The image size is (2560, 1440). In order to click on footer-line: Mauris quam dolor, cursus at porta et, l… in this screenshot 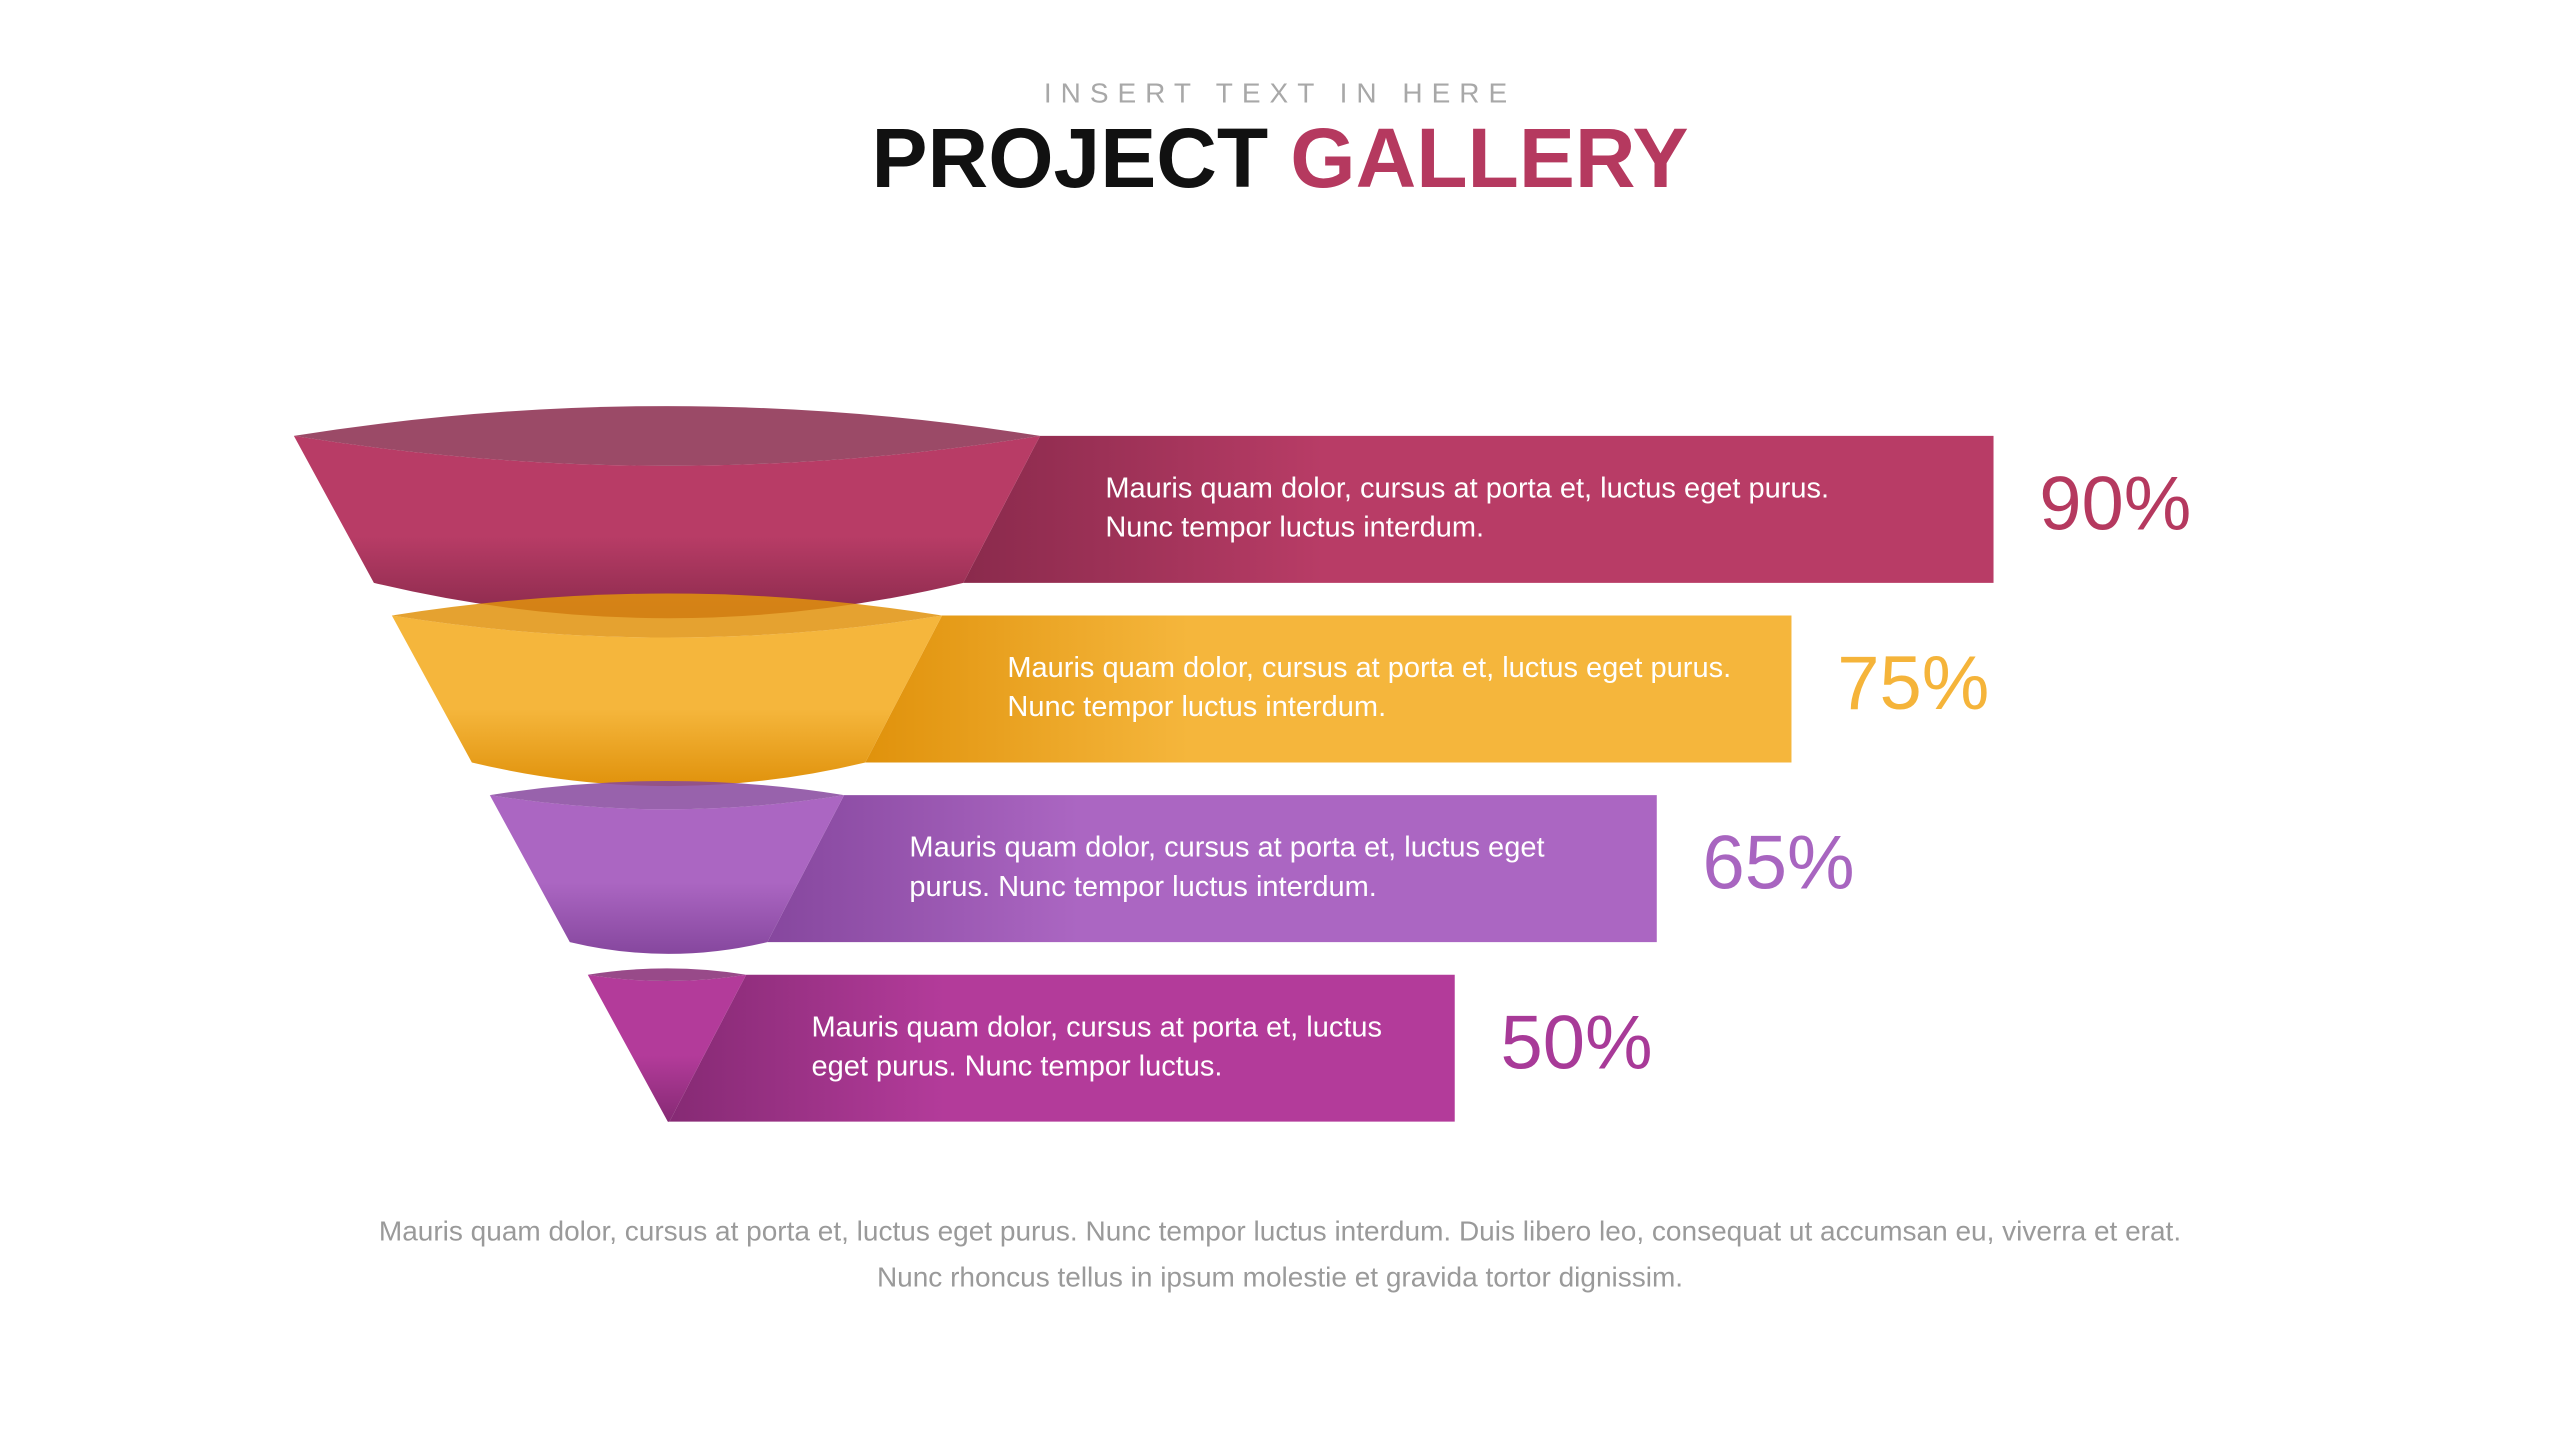, I will do `click(1280, 1230)`.